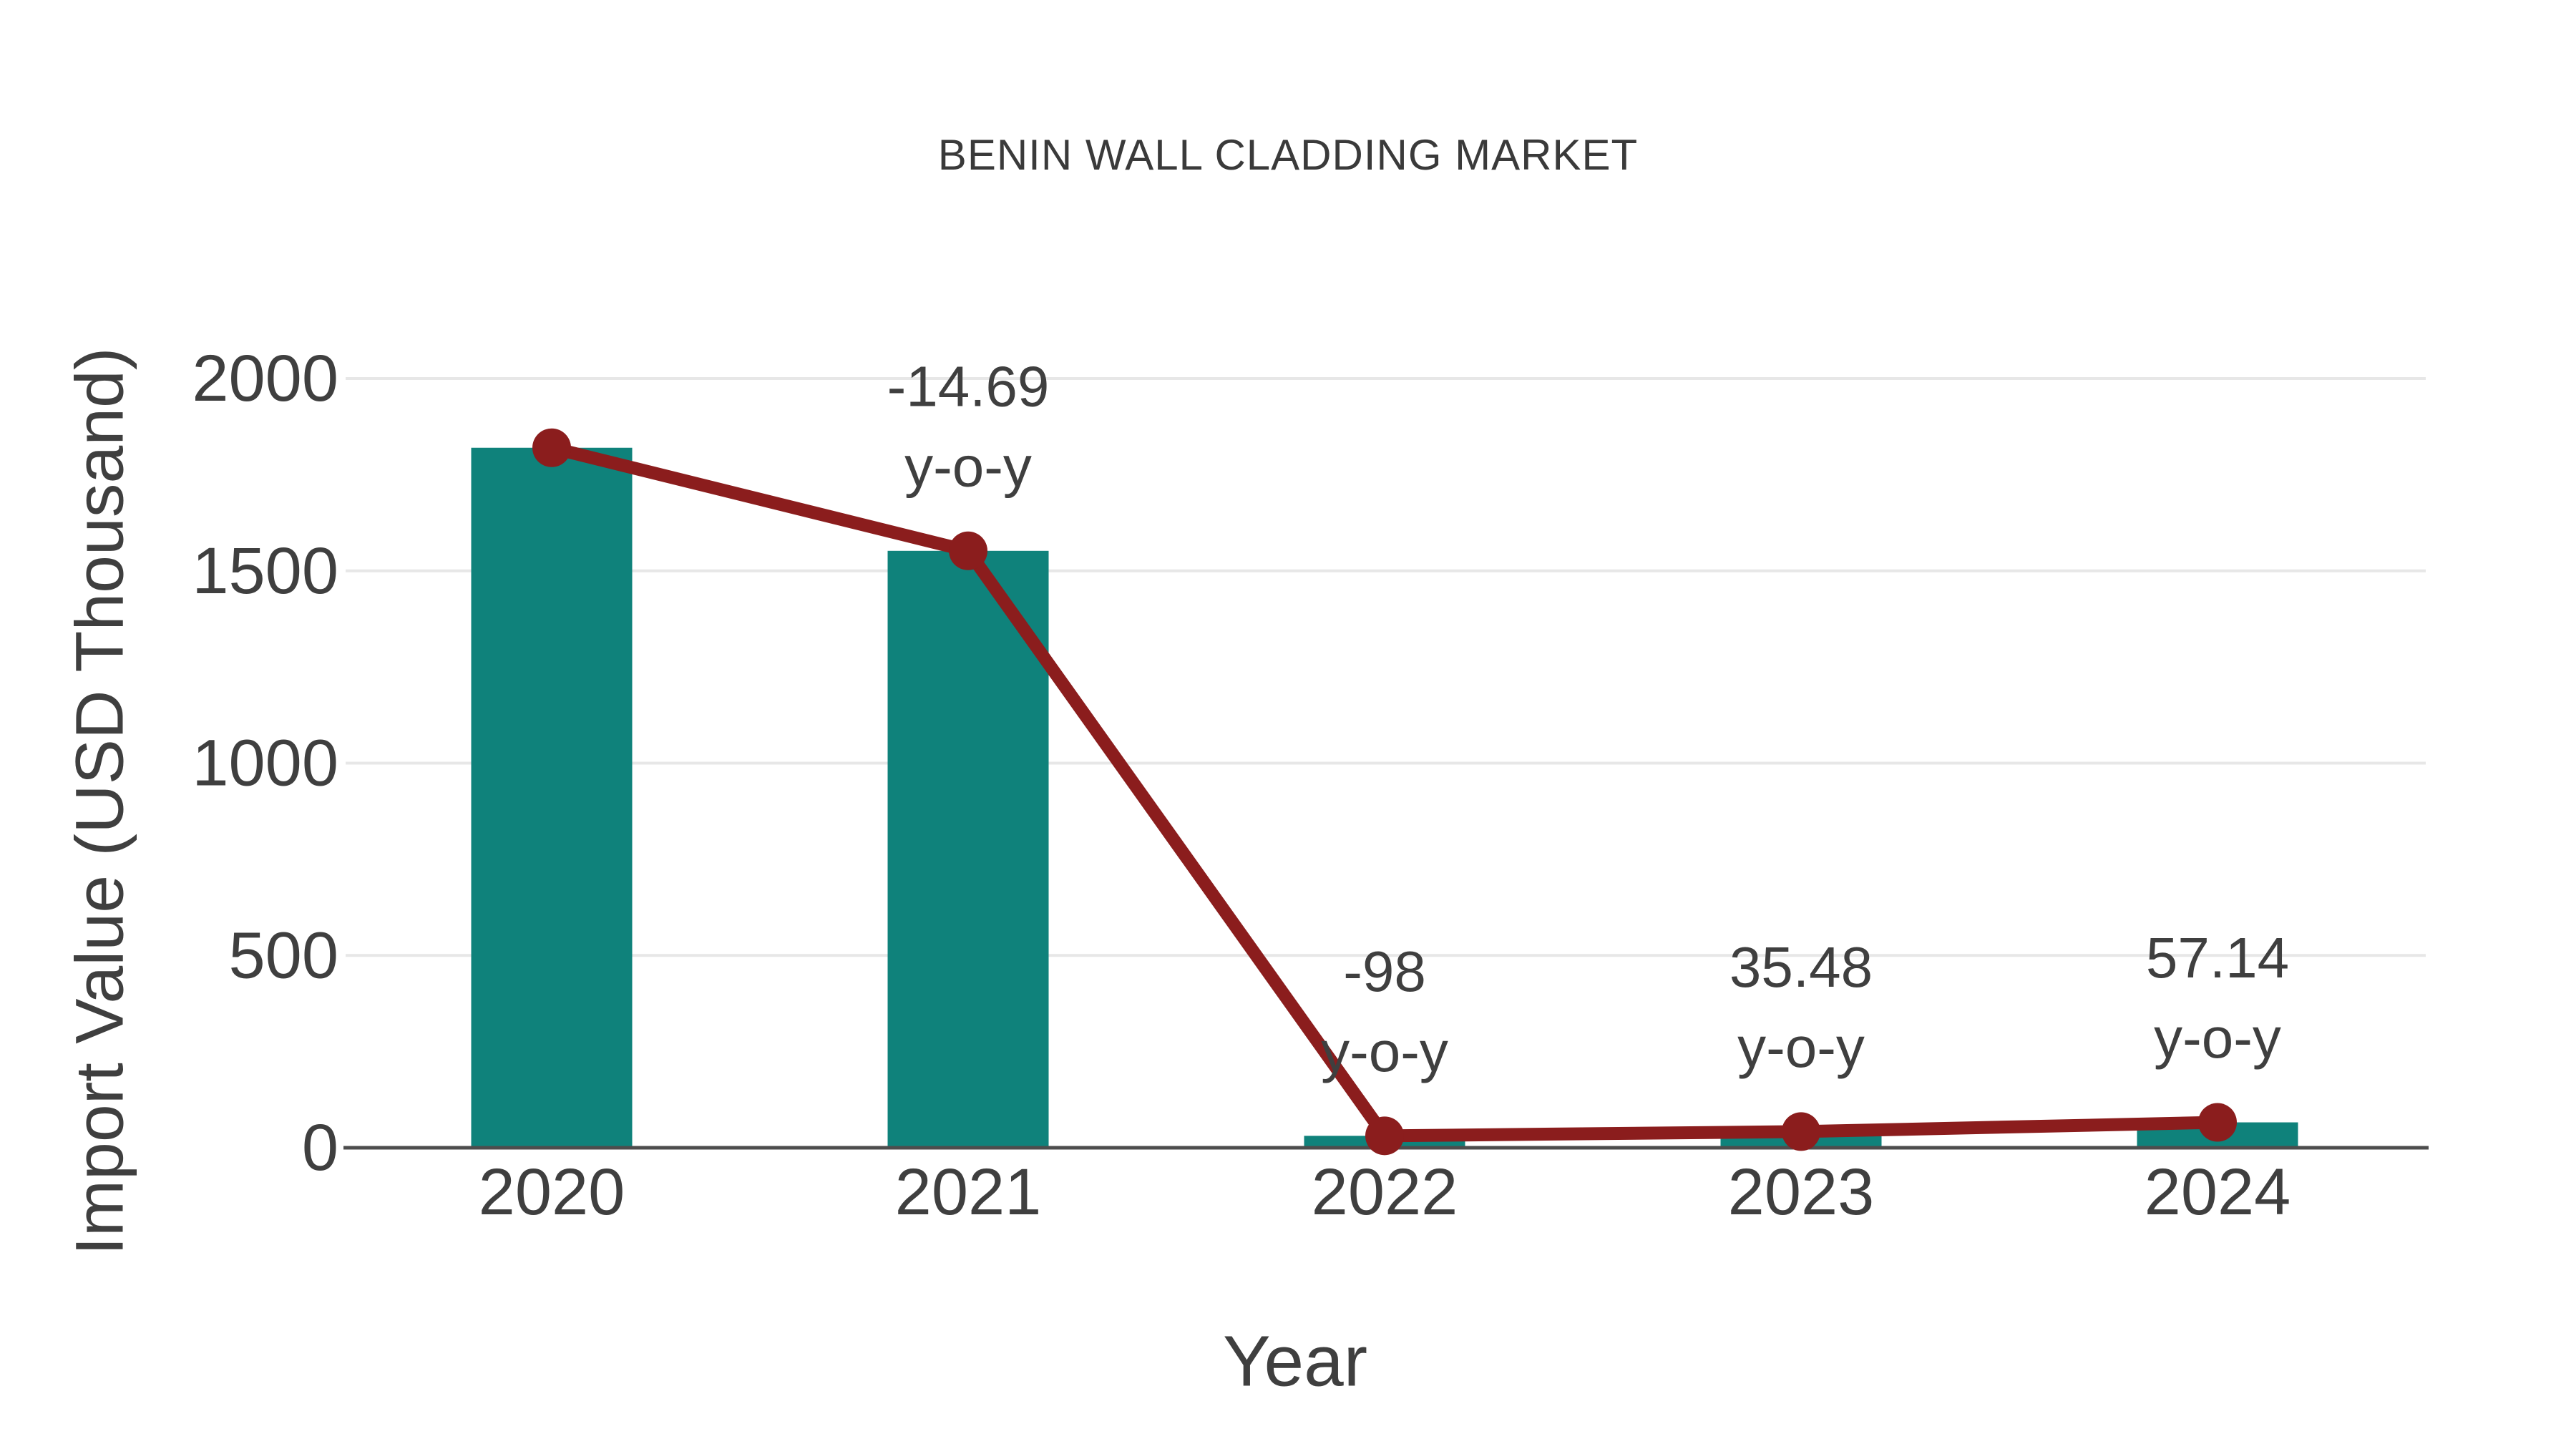 This screenshot has height=1449, width=2576. What do you see at coordinates (551, 447) in the screenshot?
I see `marker-2020` at bounding box center [551, 447].